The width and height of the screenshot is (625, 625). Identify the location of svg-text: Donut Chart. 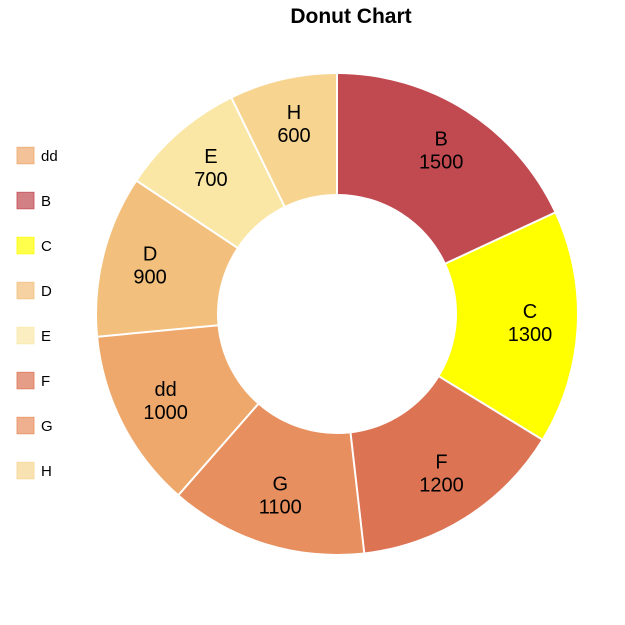
(350, 16).